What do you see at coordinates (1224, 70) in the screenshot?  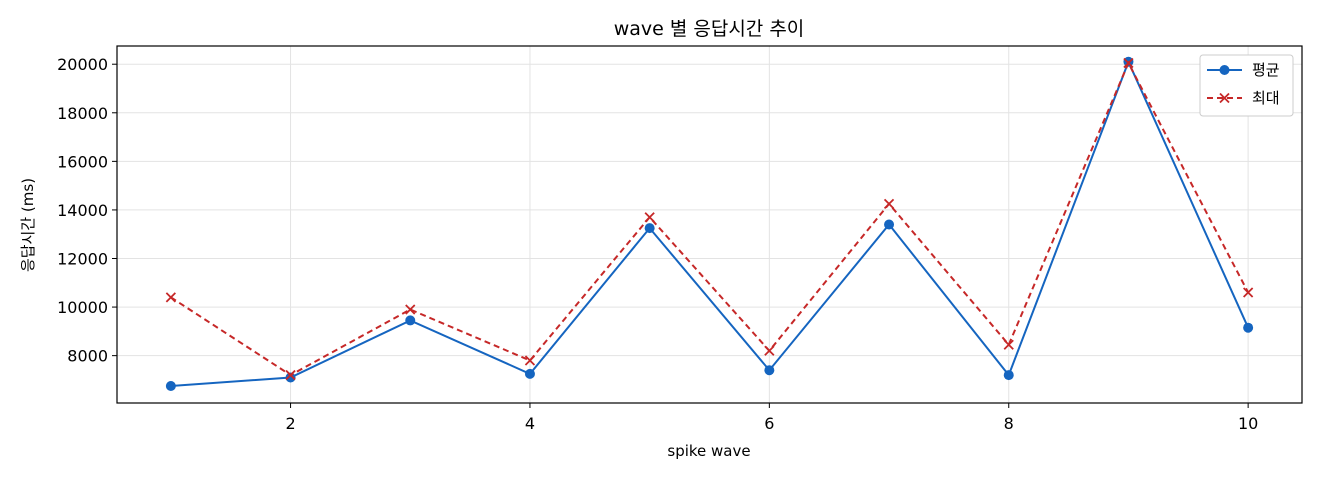 I see `legend-marker-avg` at bounding box center [1224, 70].